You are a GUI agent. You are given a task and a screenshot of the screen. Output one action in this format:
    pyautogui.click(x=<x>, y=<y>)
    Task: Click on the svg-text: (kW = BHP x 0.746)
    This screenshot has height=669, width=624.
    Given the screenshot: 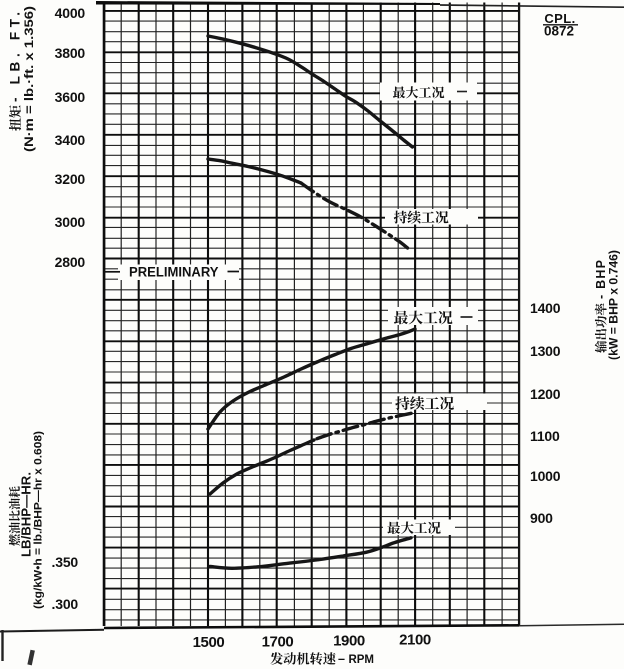 What is the action you would take?
    pyautogui.click(x=615, y=305)
    